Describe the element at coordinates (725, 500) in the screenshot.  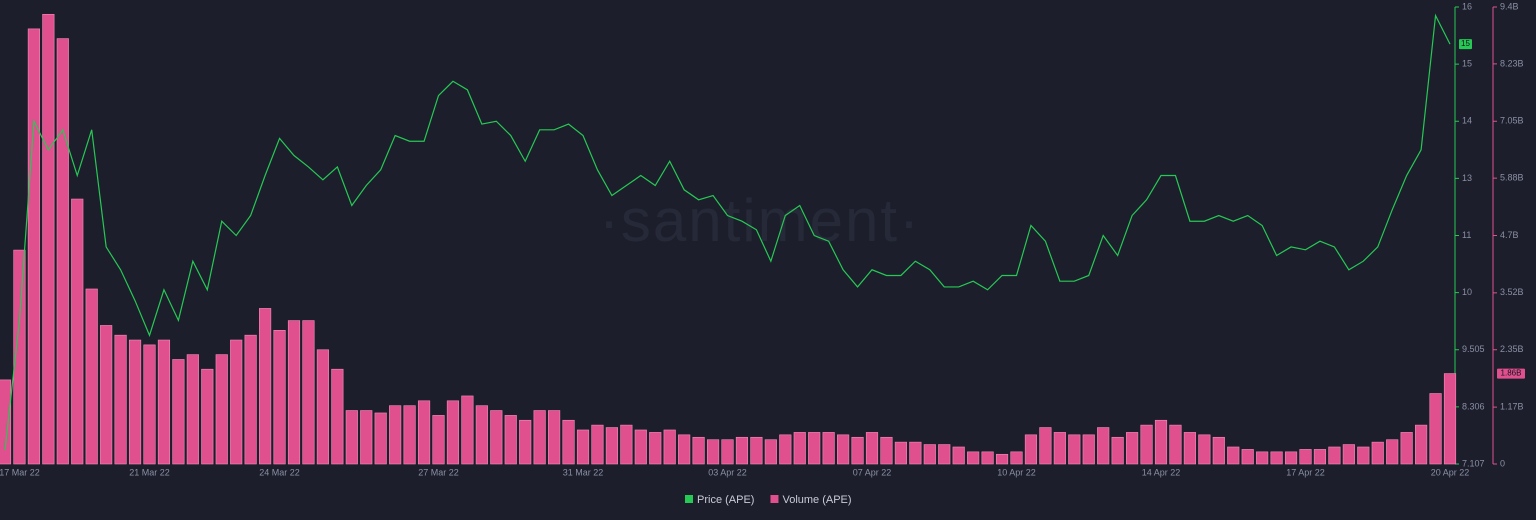
I see `legend-label: Price (APE)` at that location.